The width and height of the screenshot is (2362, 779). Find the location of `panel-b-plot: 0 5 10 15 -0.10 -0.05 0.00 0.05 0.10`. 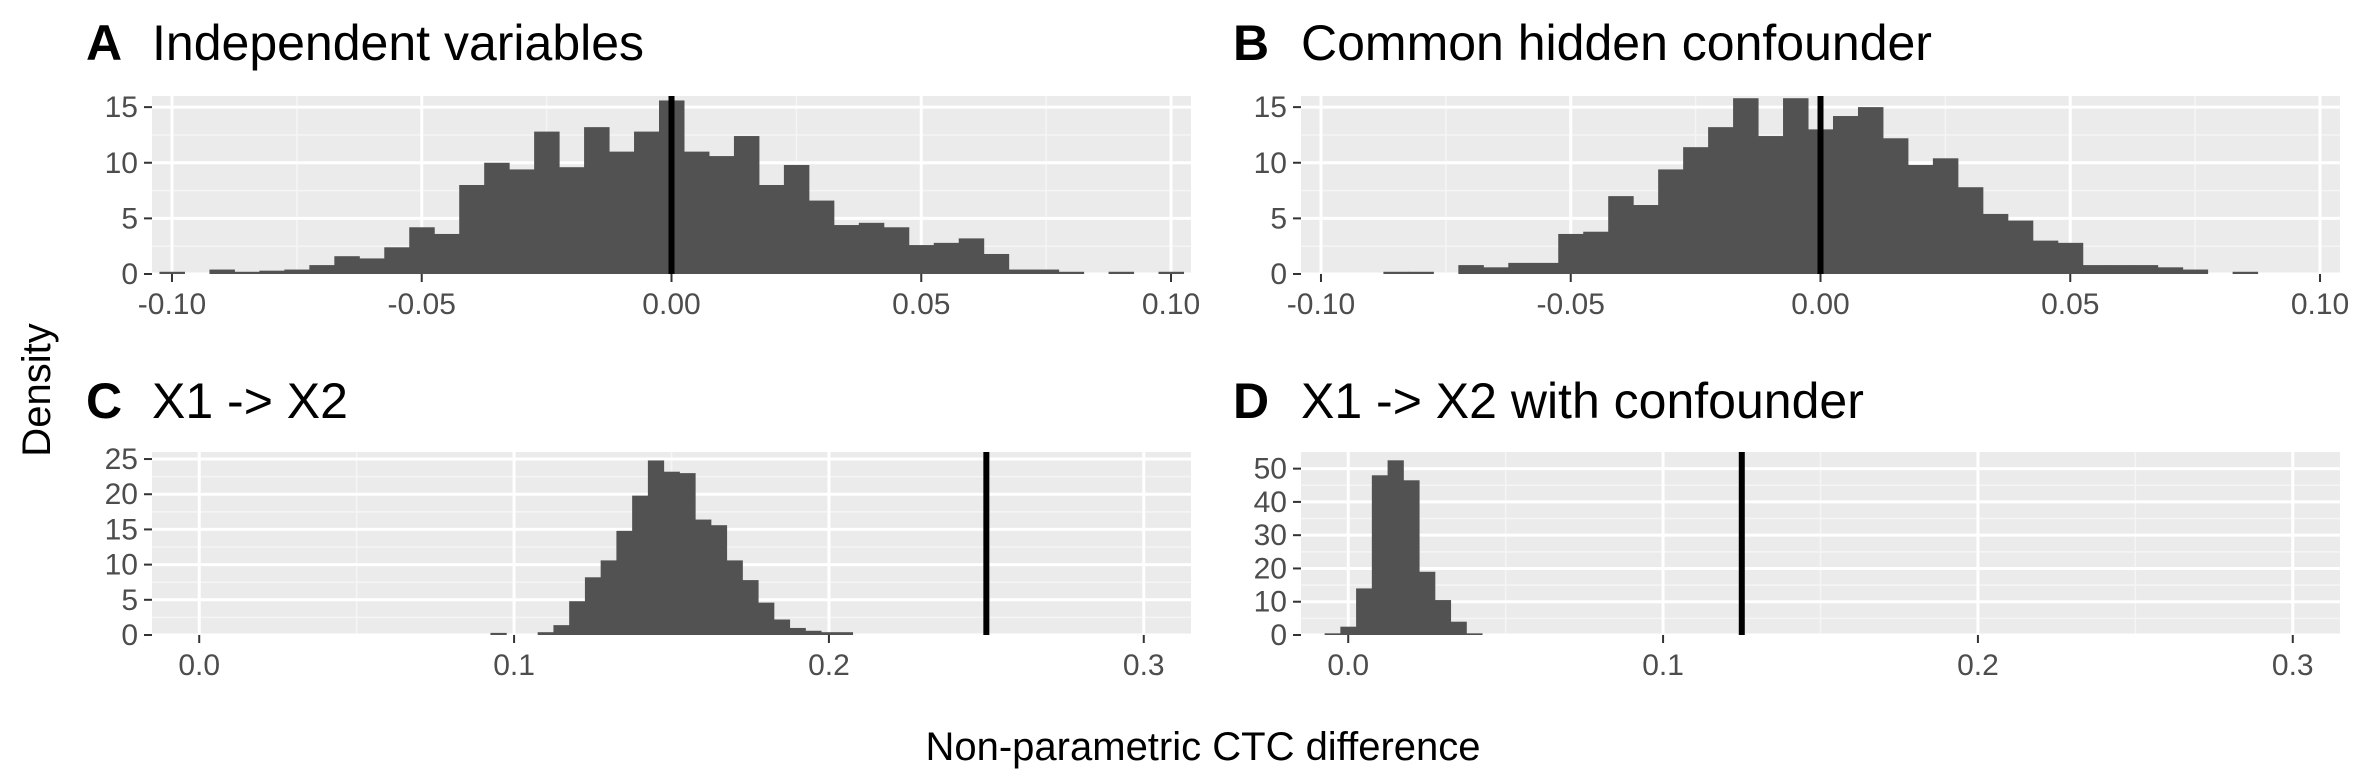

panel-b-plot: 0 5 10 15 -0.10 -0.05 0.00 0.05 0.10 is located at coordinates (1802, 206).